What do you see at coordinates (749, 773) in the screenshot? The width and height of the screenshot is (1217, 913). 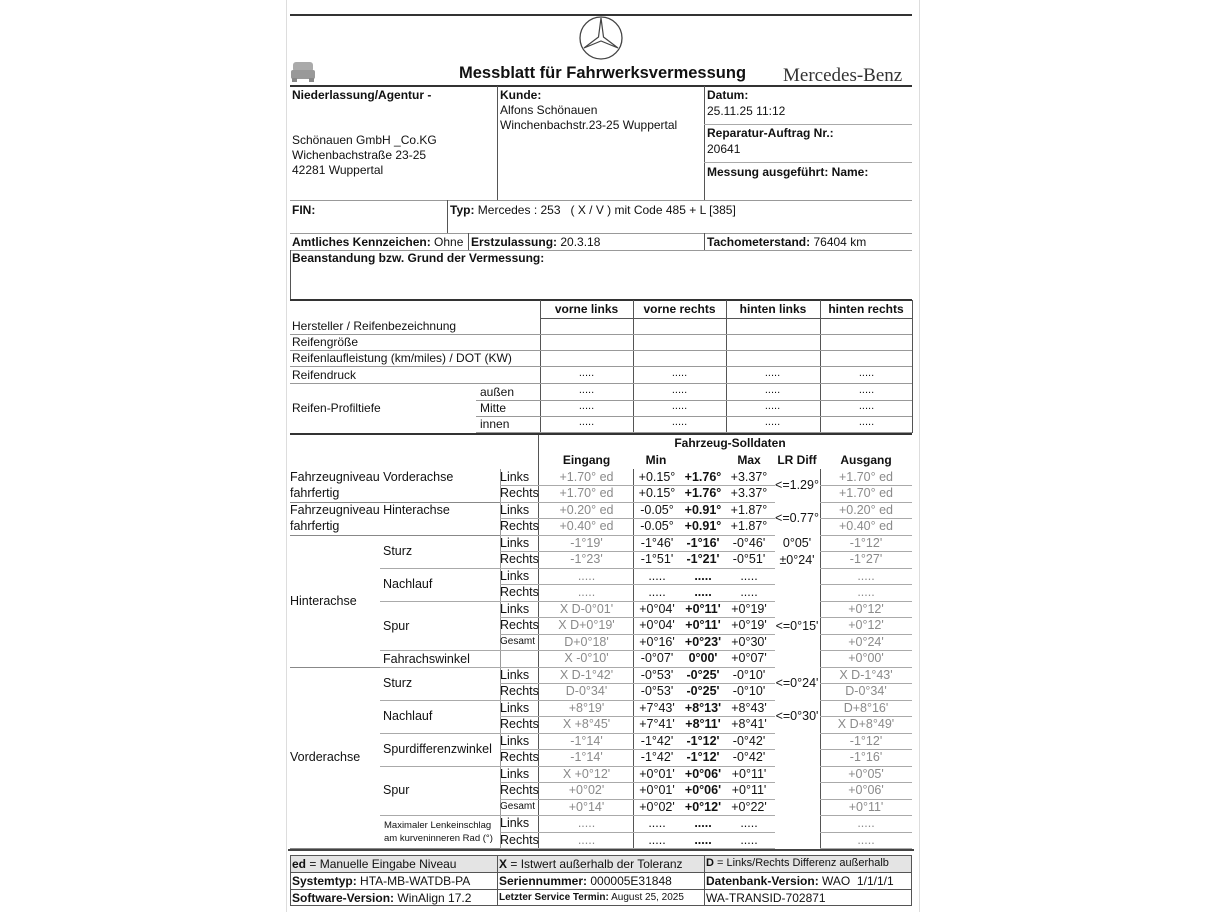 I see `max-value: +0°11'` at bounding box center [749, 773].